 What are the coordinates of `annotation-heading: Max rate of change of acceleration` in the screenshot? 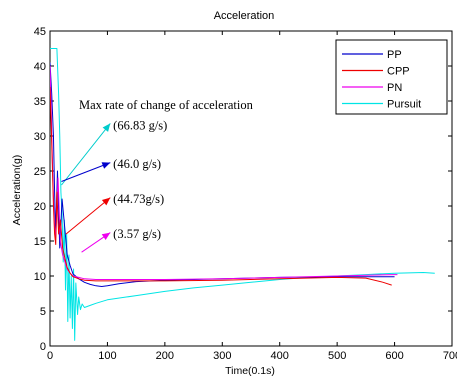 It's located at (166, 105).